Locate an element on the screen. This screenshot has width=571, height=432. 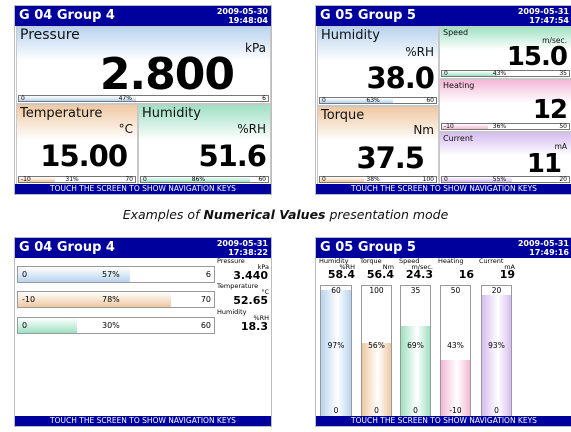
tile-heating: Heating 12 -10 36% 50 is located at coordinates (505, 105).